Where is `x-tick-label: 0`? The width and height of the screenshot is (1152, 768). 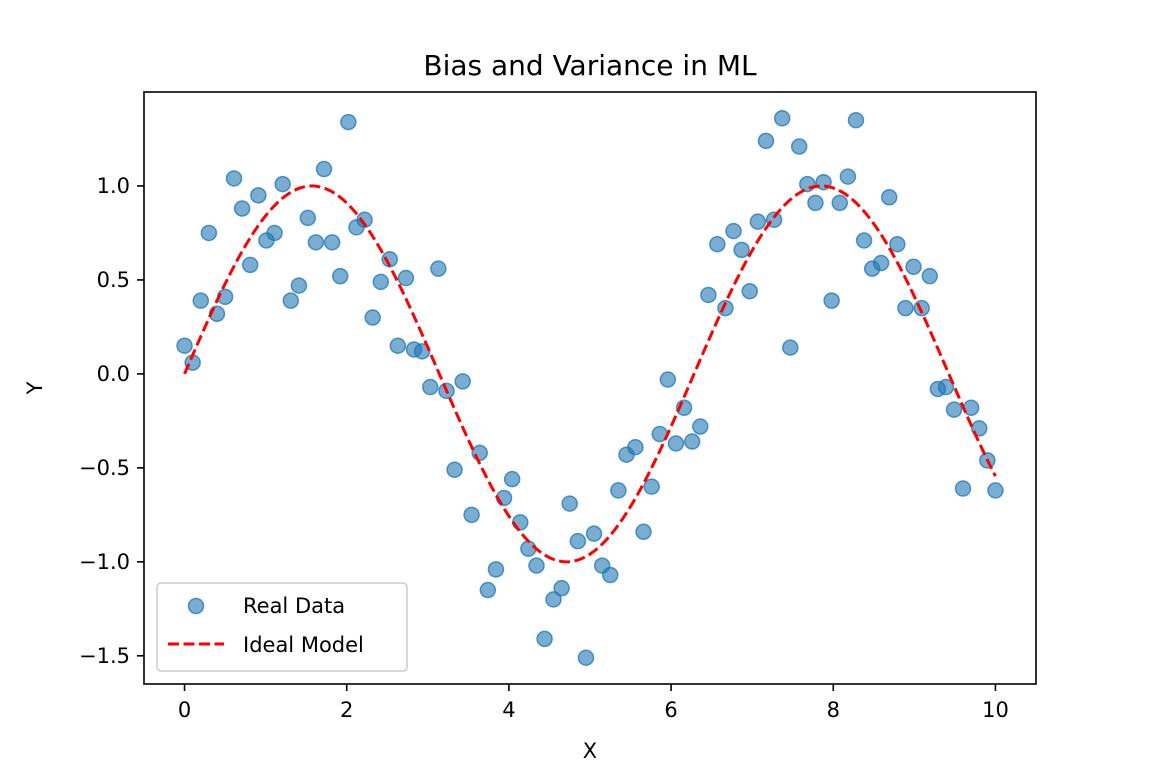
x-tick-label: 0 is located at coordinates (184, 710).